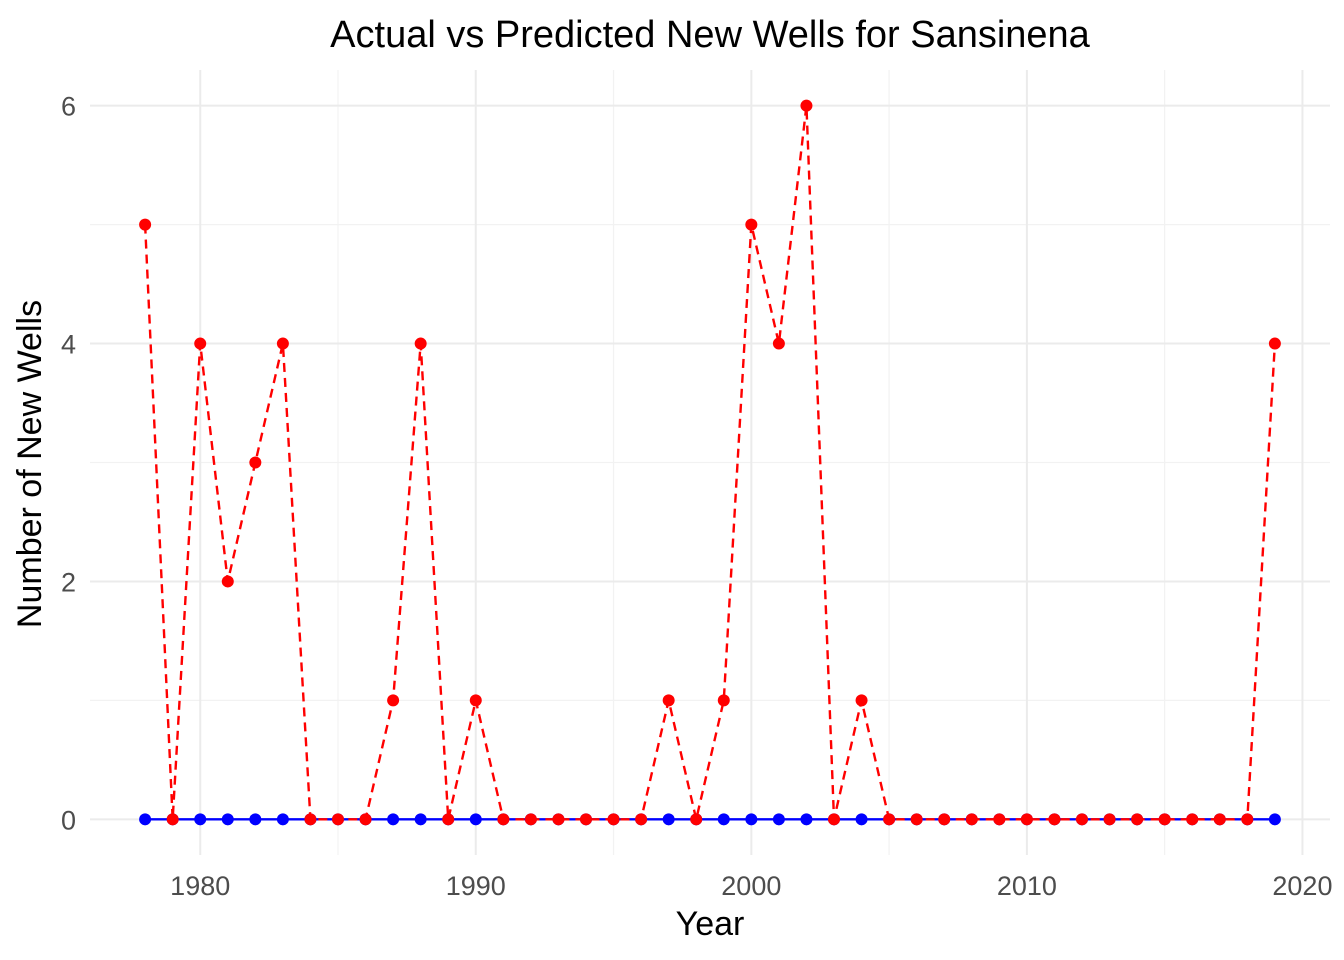  What do you see at coordinates (200, 886) in the screenshot?
I see `x-tick-label: 1980` at bounding box center [200, 886].